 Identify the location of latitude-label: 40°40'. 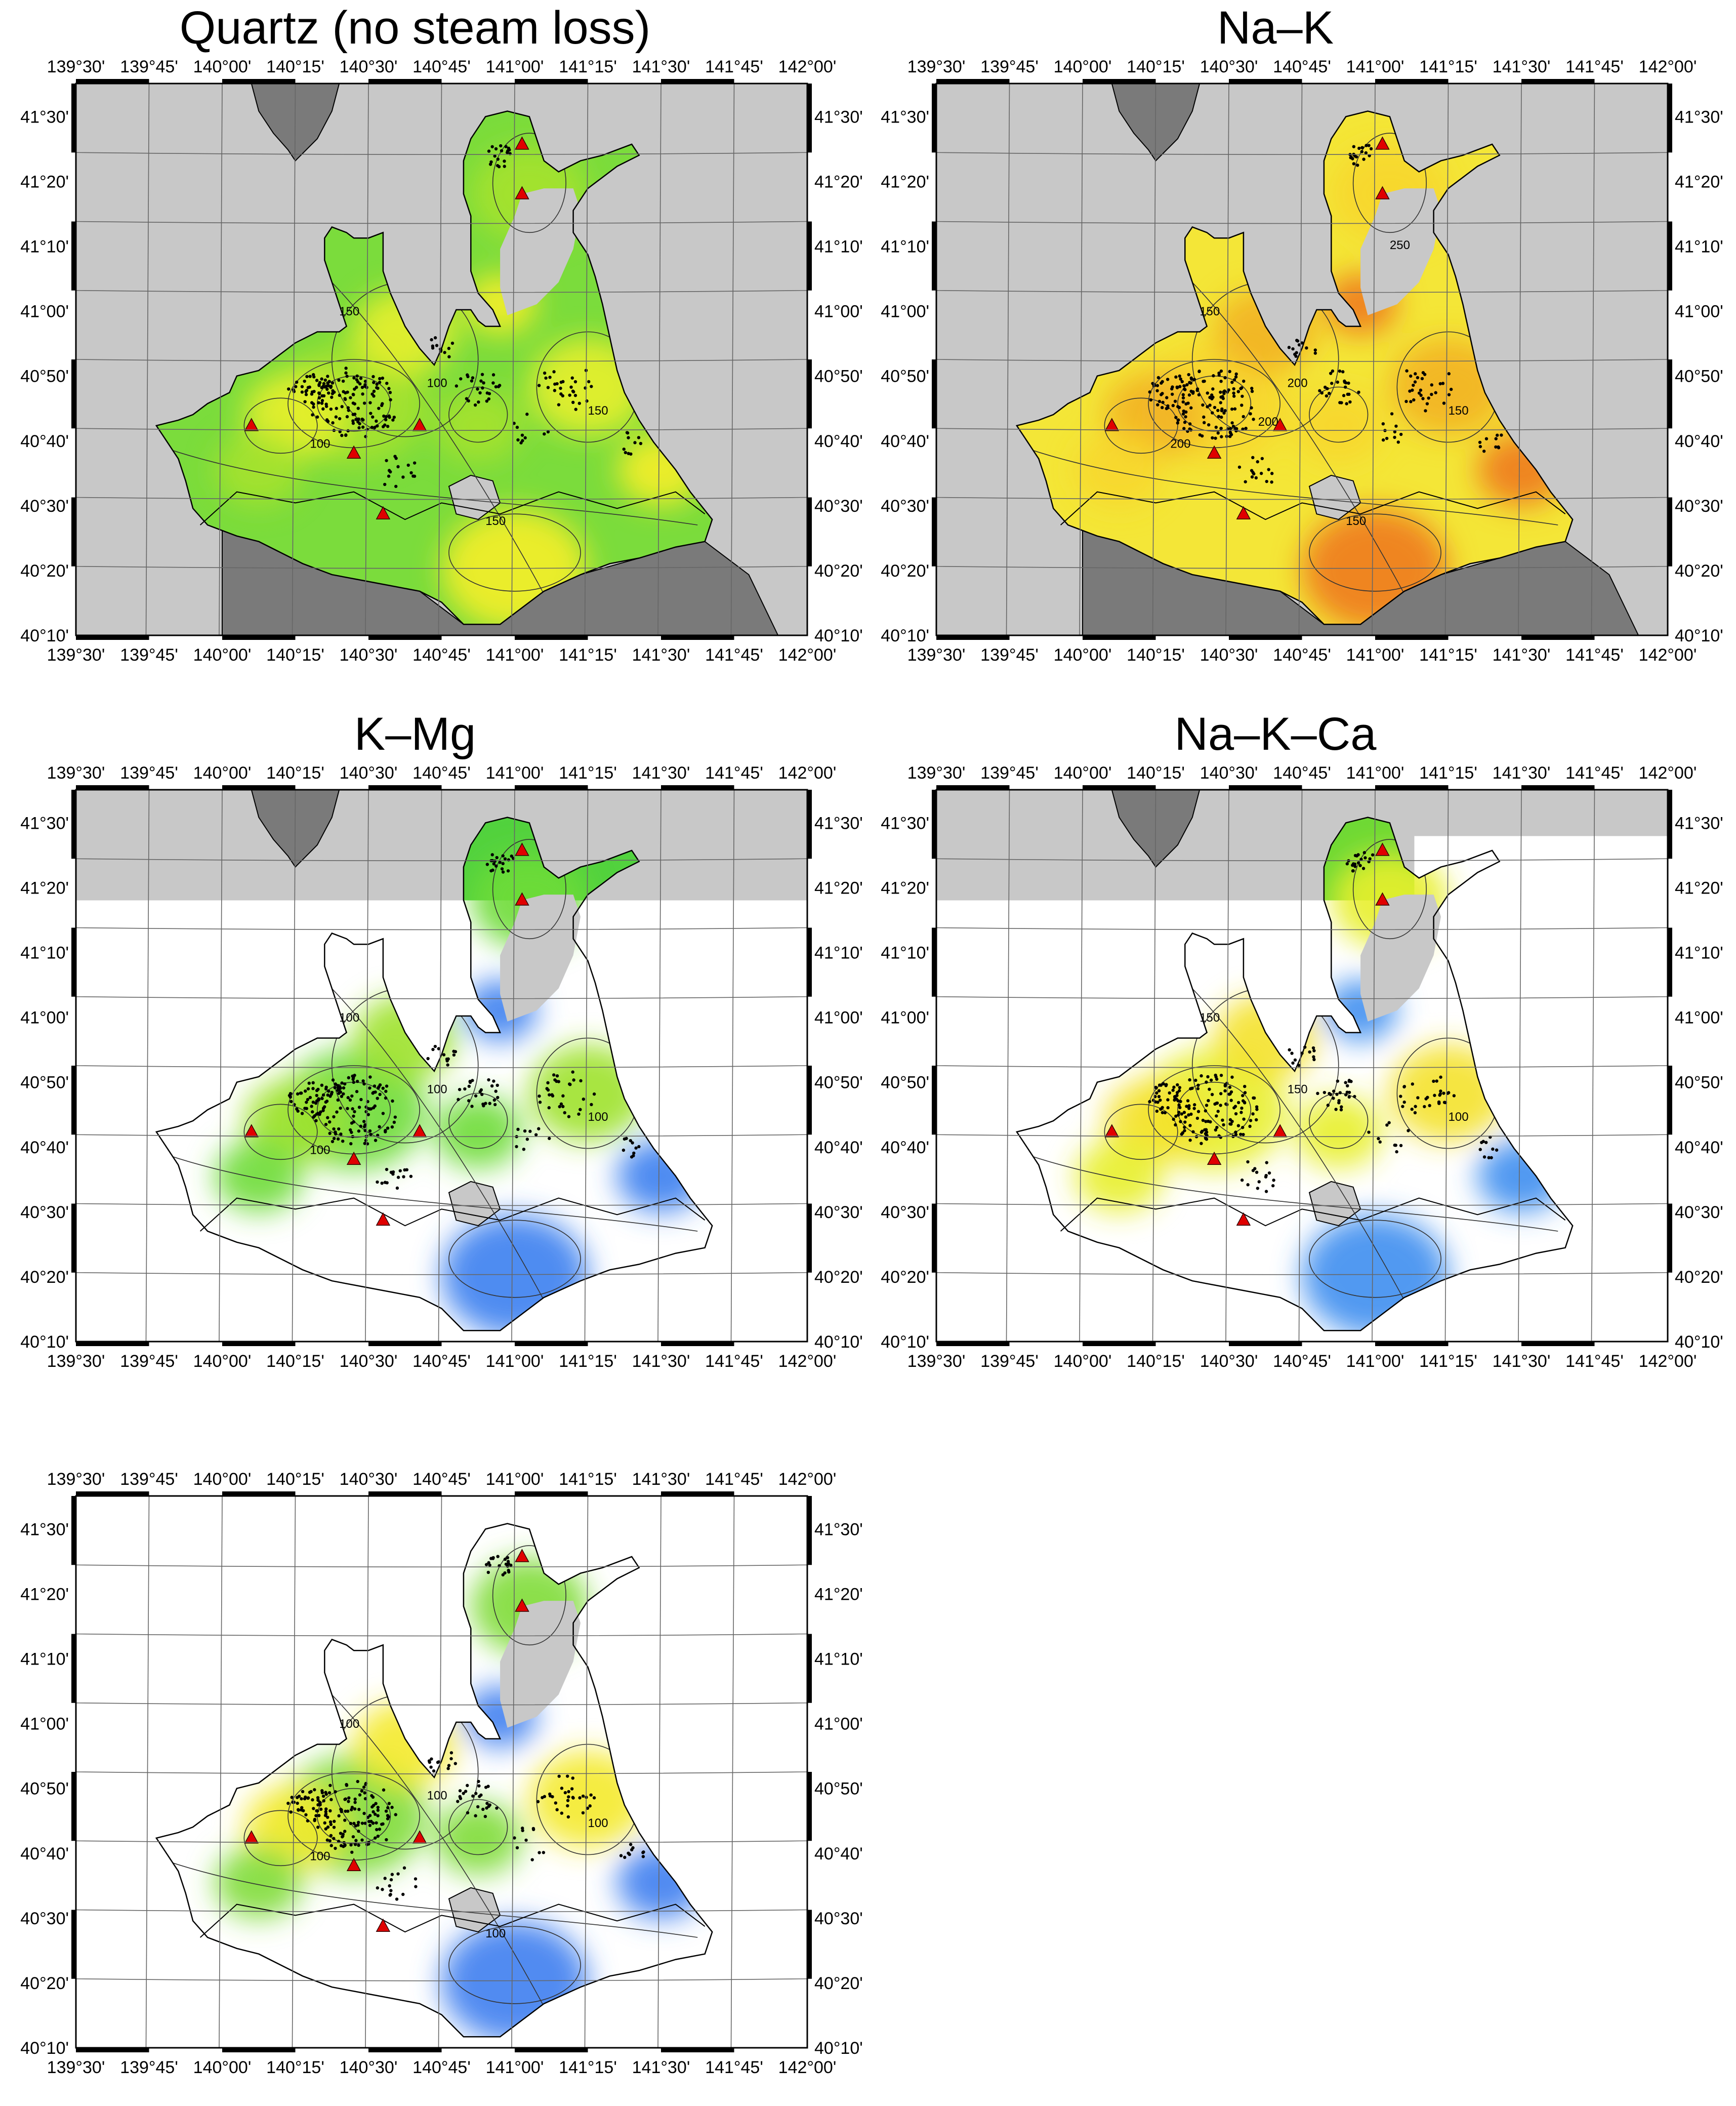
(1699, 441).